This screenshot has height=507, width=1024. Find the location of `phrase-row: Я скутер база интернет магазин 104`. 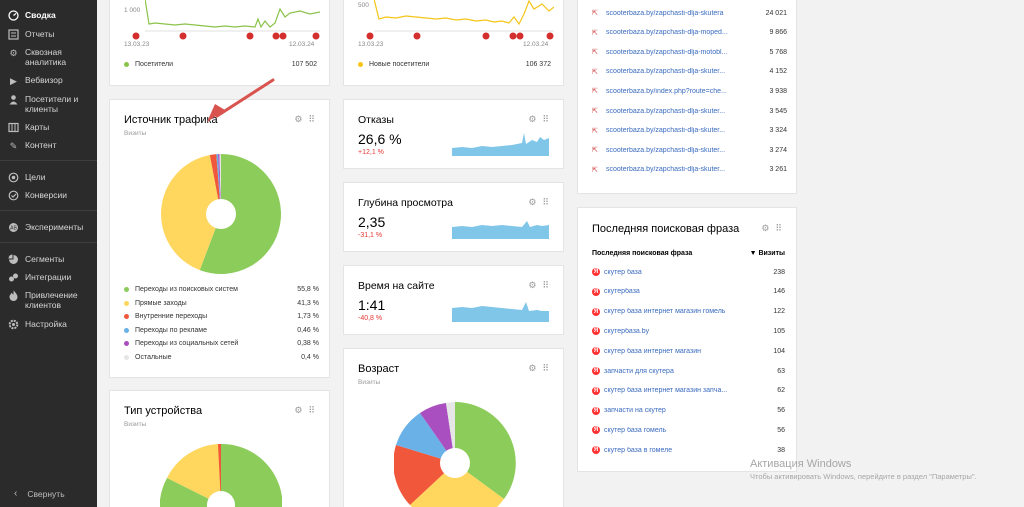

phrase-row: Я скутер база интернет магазин 104 is located at coordinates (688, 351).